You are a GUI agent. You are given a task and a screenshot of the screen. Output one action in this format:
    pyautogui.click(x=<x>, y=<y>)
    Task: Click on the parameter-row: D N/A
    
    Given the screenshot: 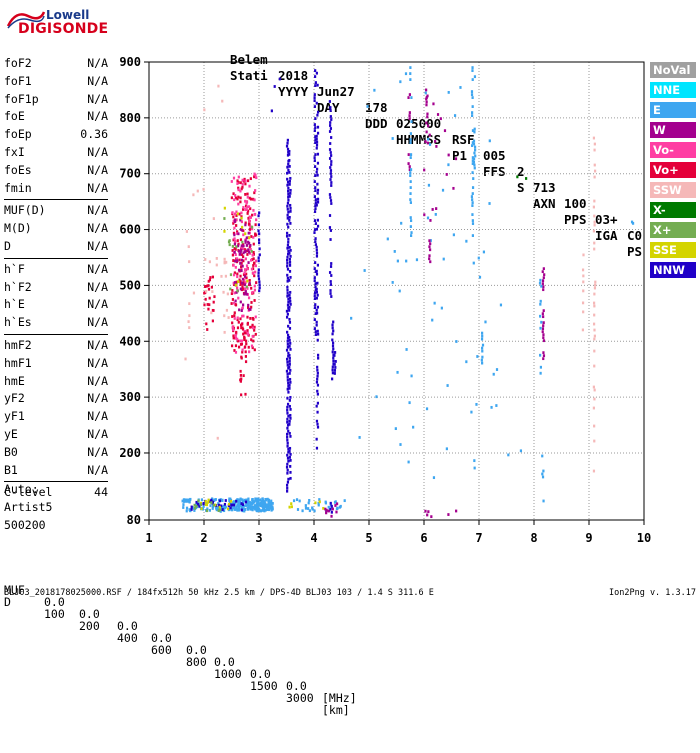 What is the action you would take?
    pyautogui.click(x=56, y=247)
    